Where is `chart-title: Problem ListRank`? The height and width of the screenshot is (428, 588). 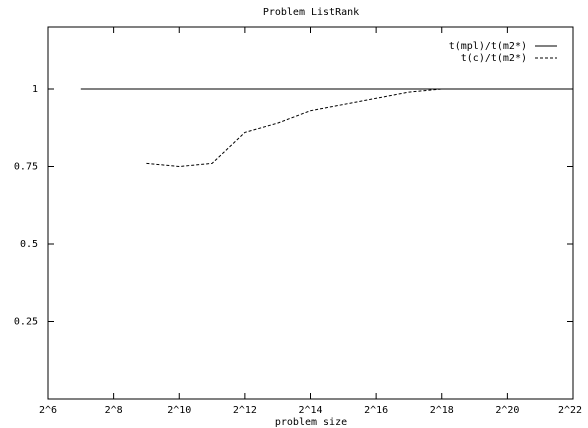 chart-title: Problem ListRank is located at coordinates (311, 12).